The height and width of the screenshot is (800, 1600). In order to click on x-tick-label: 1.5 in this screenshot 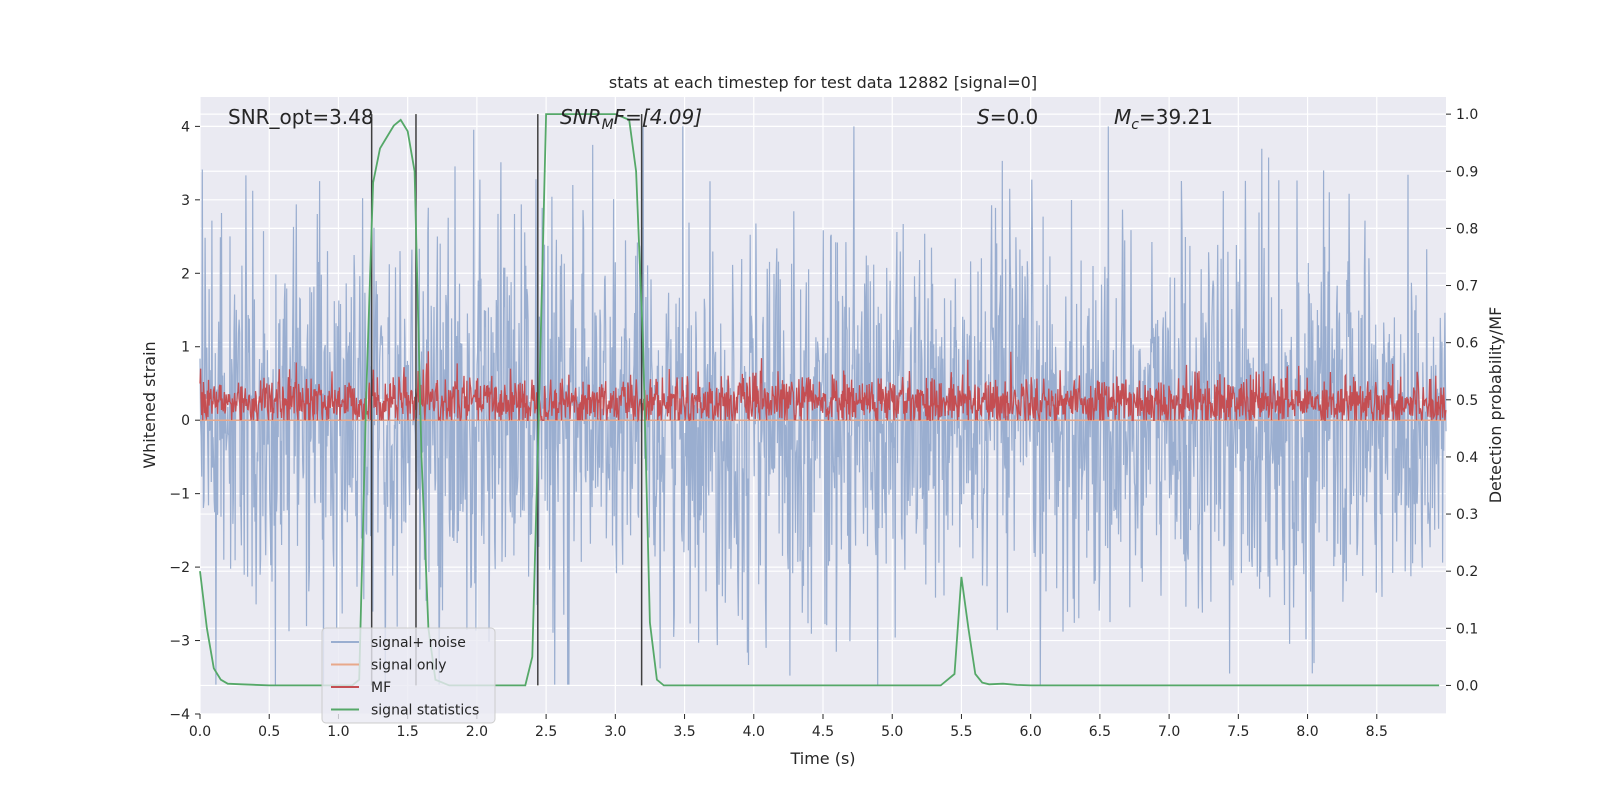, I will do `click(408, 732)`.